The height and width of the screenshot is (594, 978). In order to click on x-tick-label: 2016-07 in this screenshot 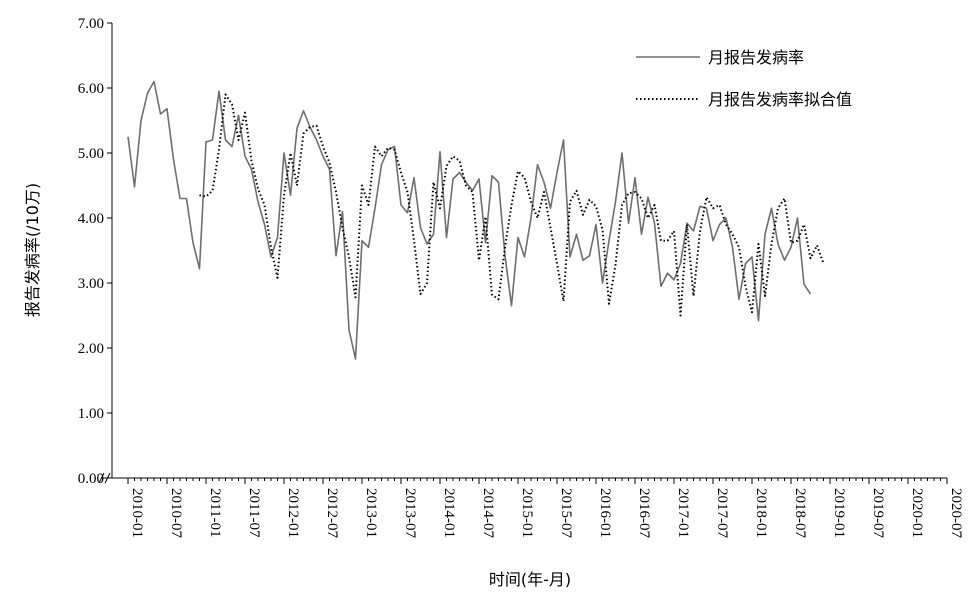, I will do `click(644, 513)`.